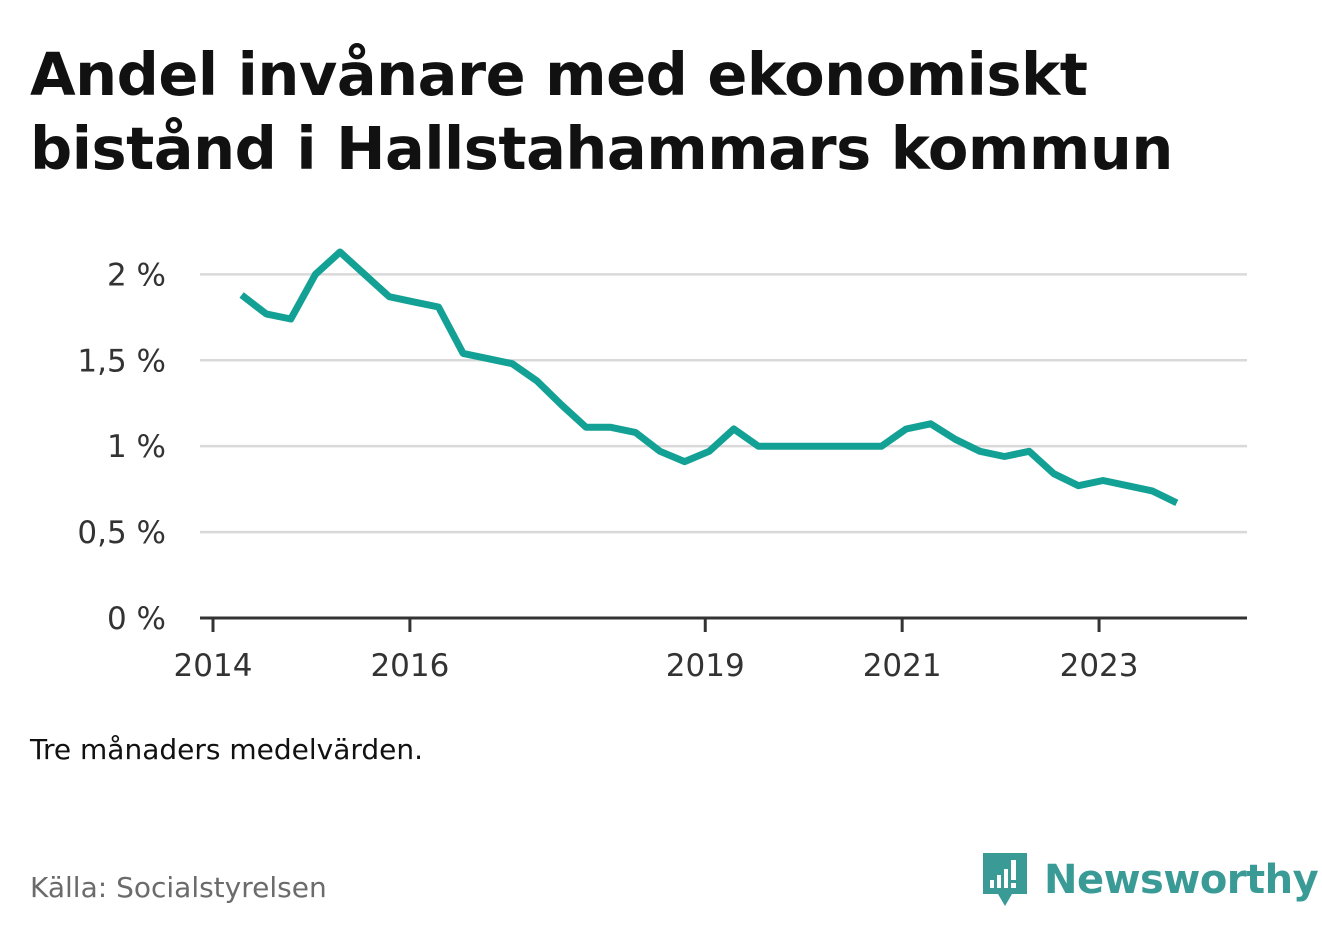 The width and height of the screenshot is (1322, 939). I want to click on x-tick-label: 2023, so click(1099, 666).